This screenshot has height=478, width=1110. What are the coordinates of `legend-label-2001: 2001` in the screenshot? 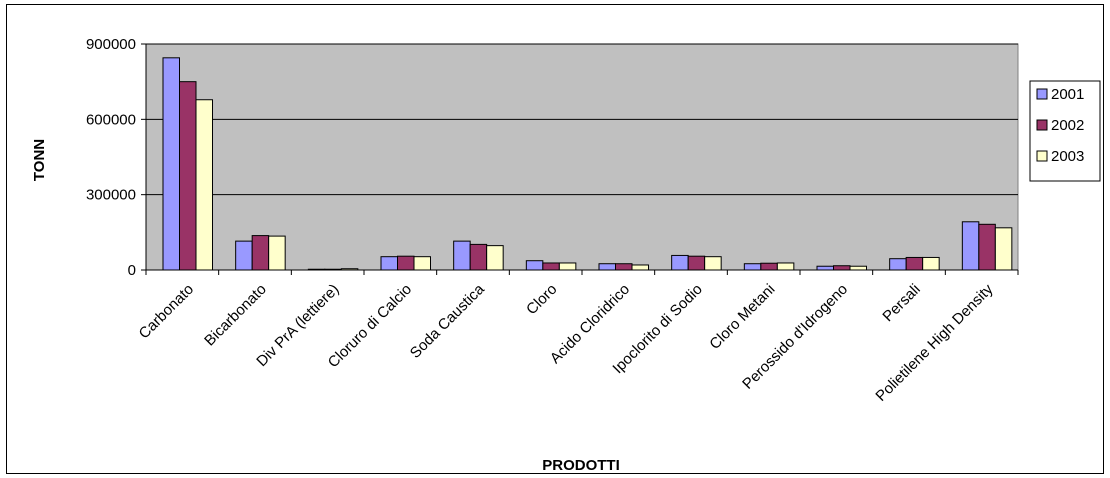 It's located at (1067, 94).